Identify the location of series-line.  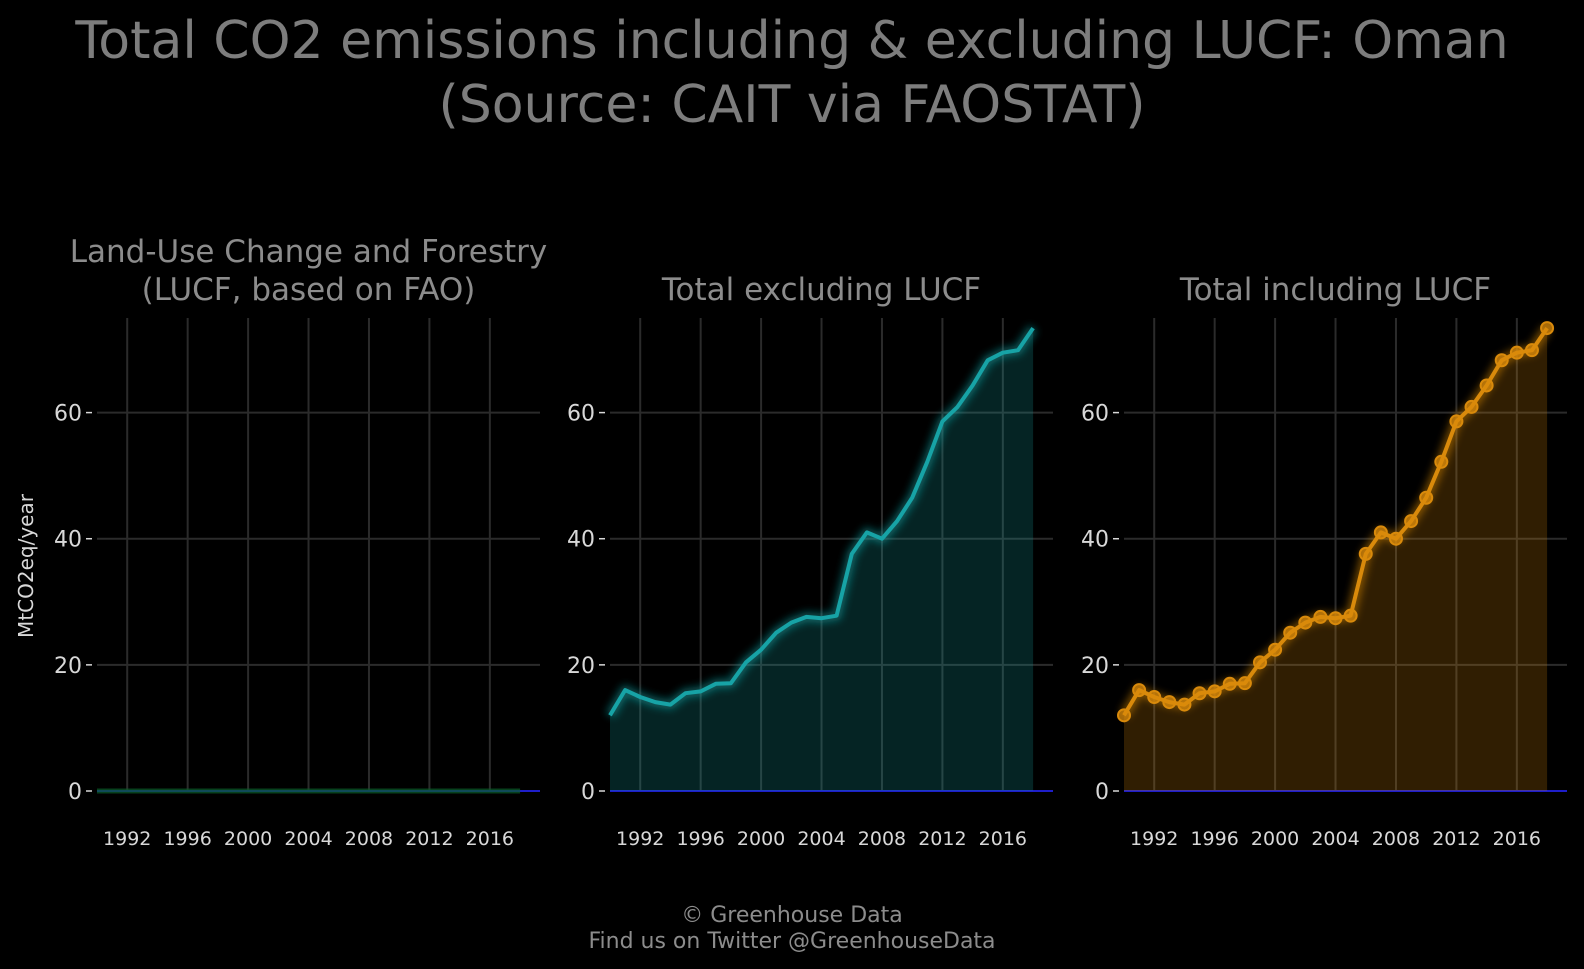
(821, 521).